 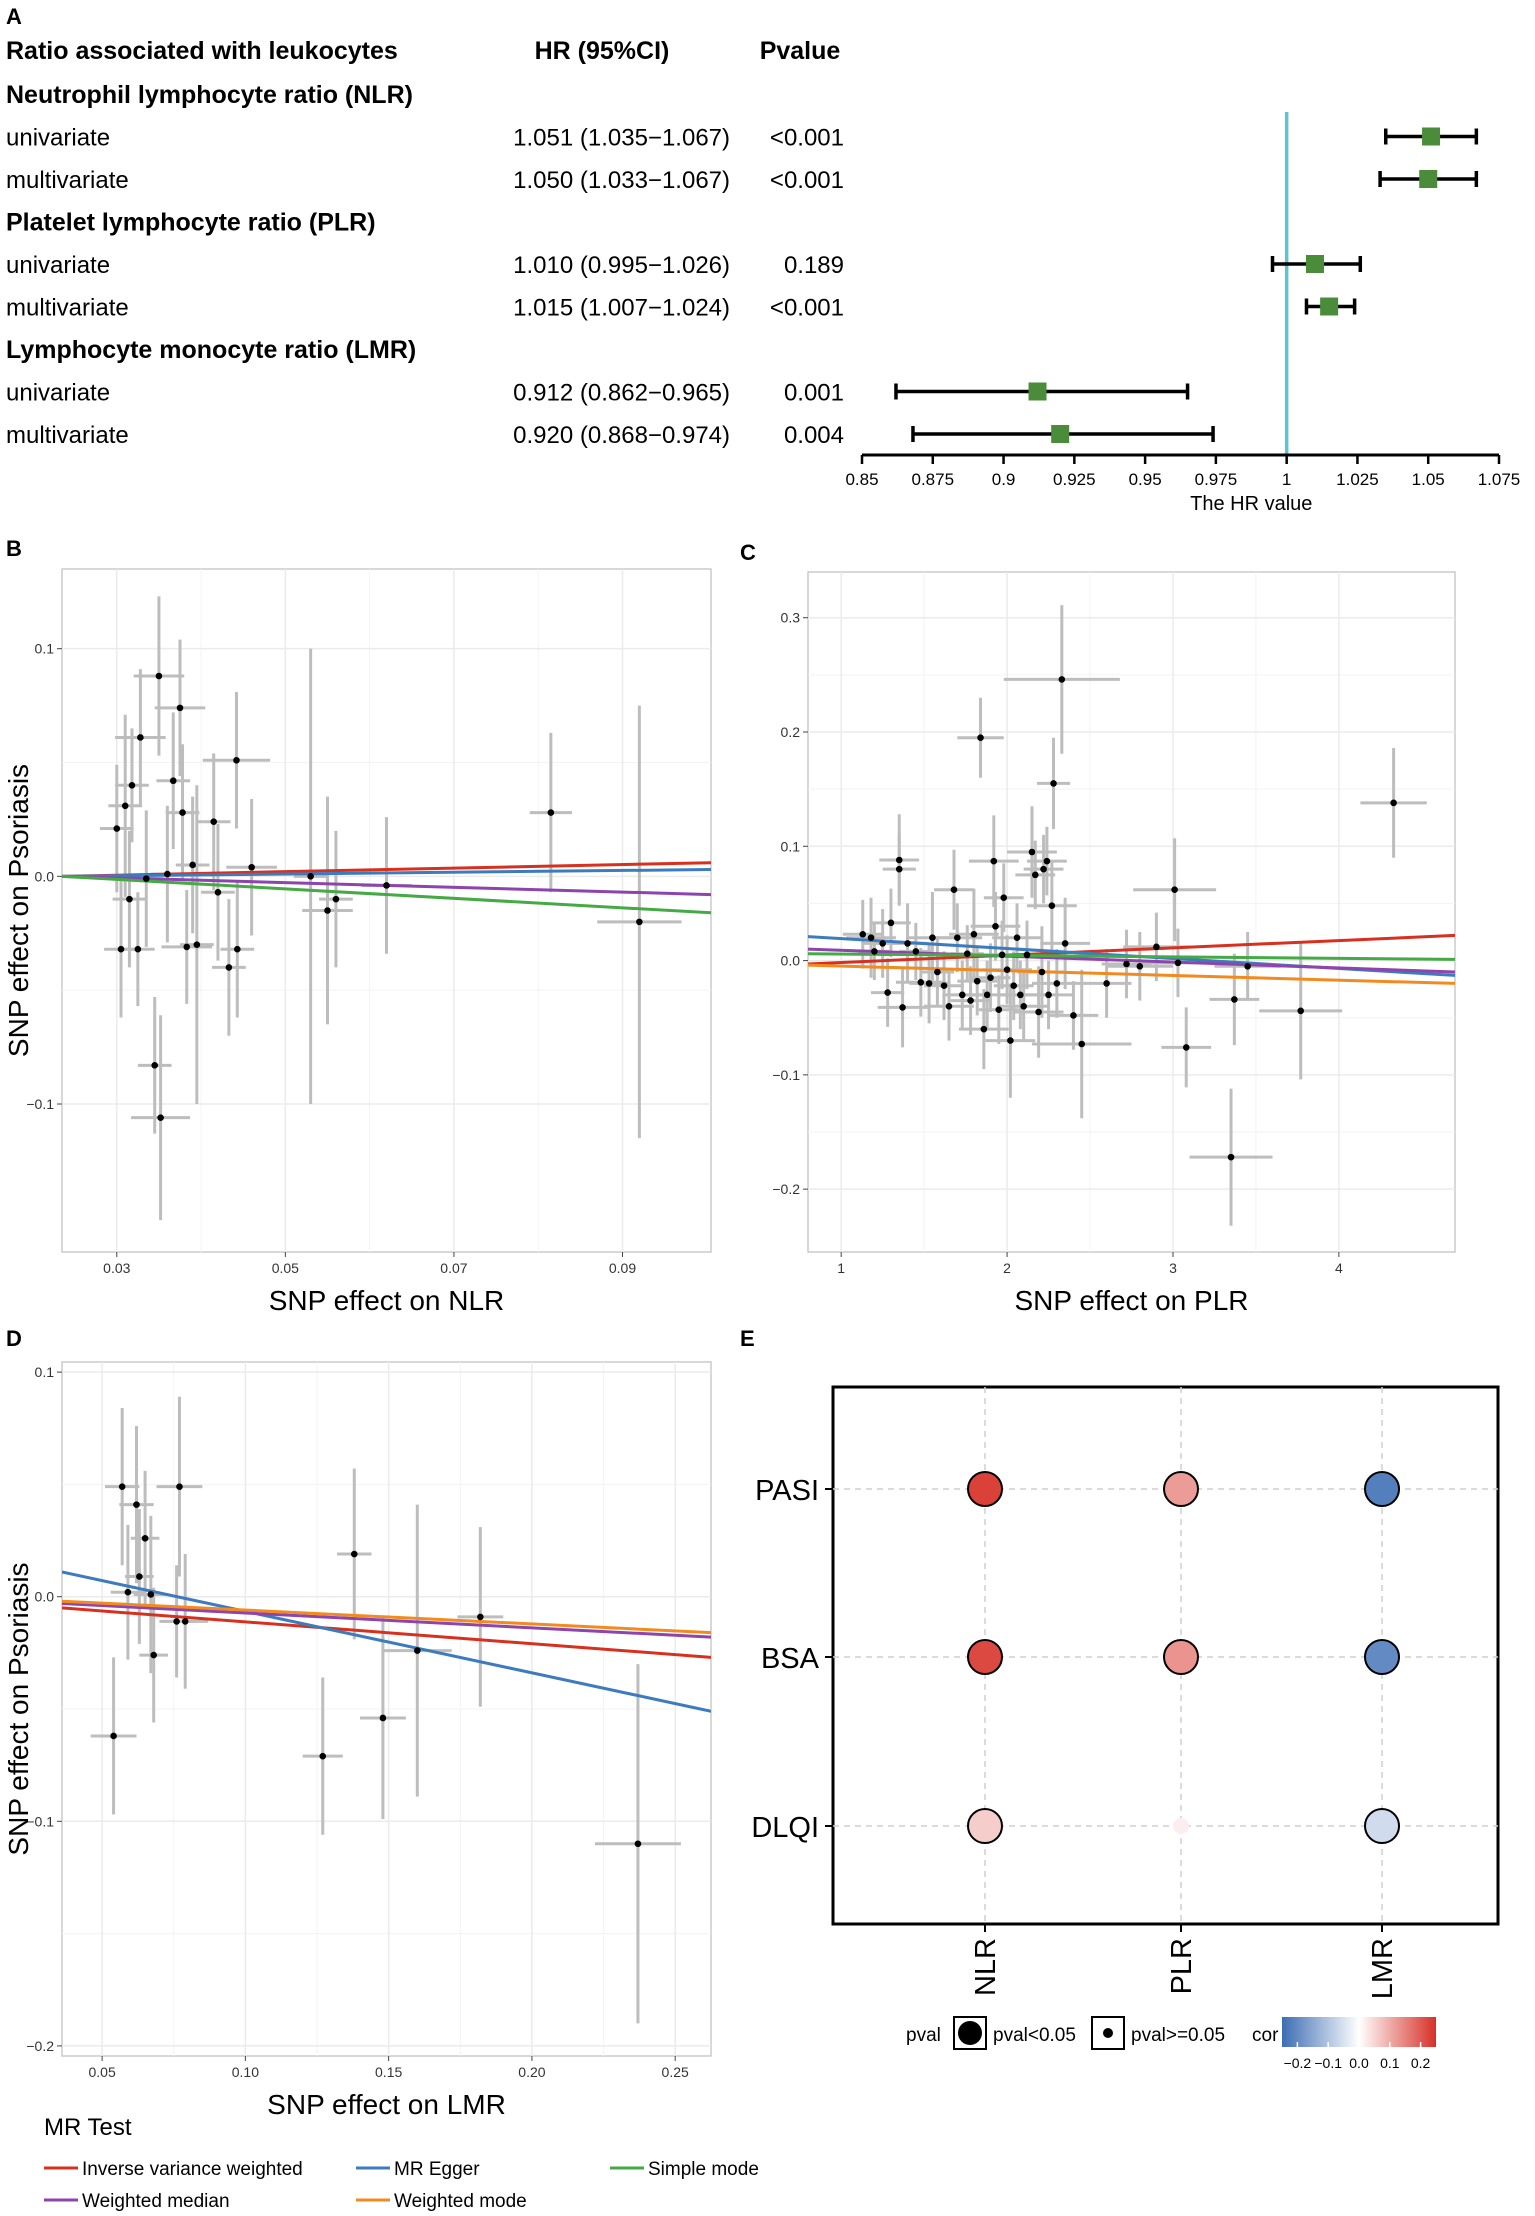 What do you see at coordinates (1428, 479) in the screenshot?
I see `forest-x-tick-label: 1.05` at bounding box center [1428, 479].